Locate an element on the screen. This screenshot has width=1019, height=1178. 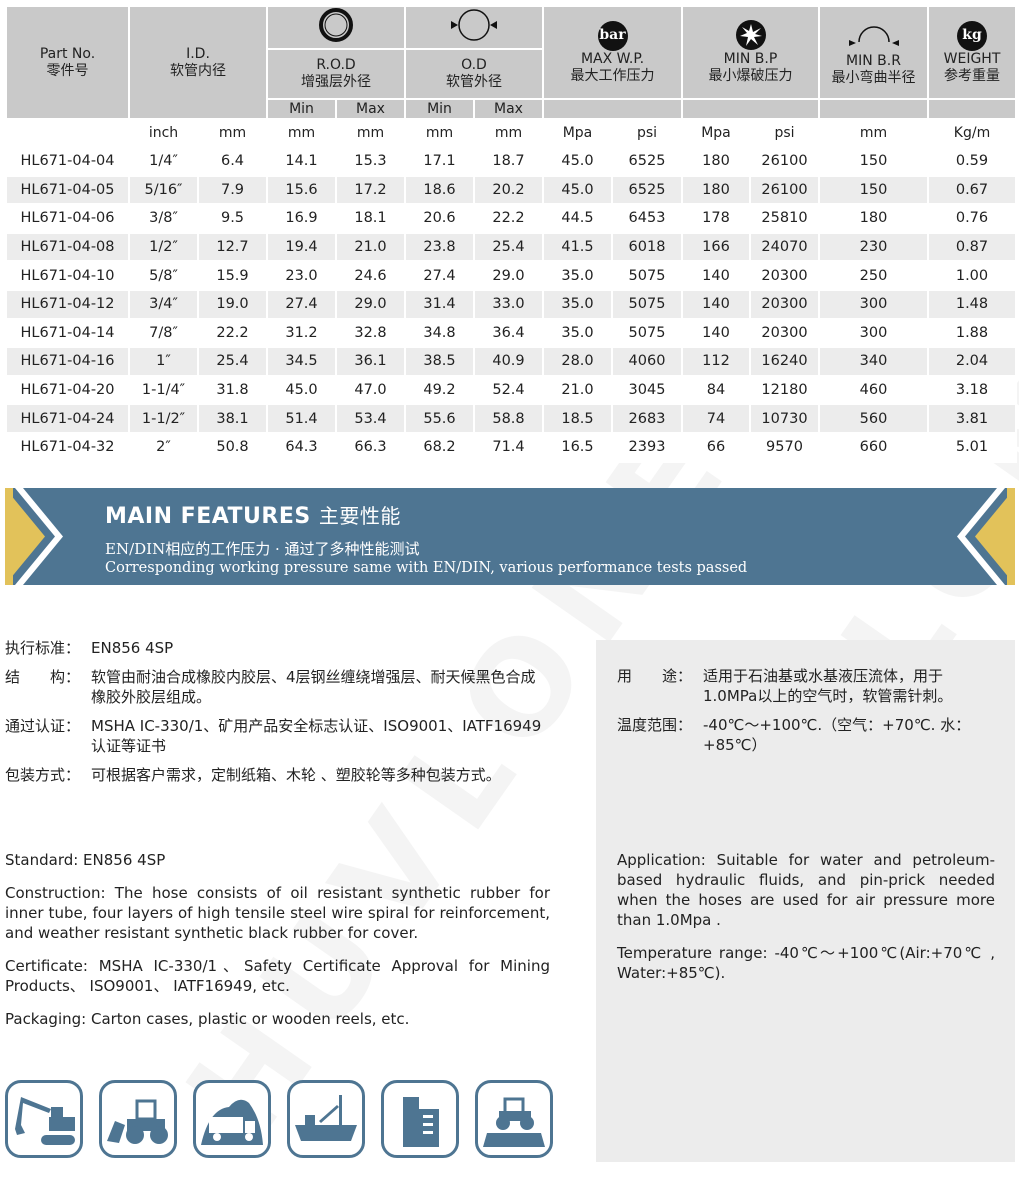
cell-rod-min: 45.0 is located at coordinates (301, 390).